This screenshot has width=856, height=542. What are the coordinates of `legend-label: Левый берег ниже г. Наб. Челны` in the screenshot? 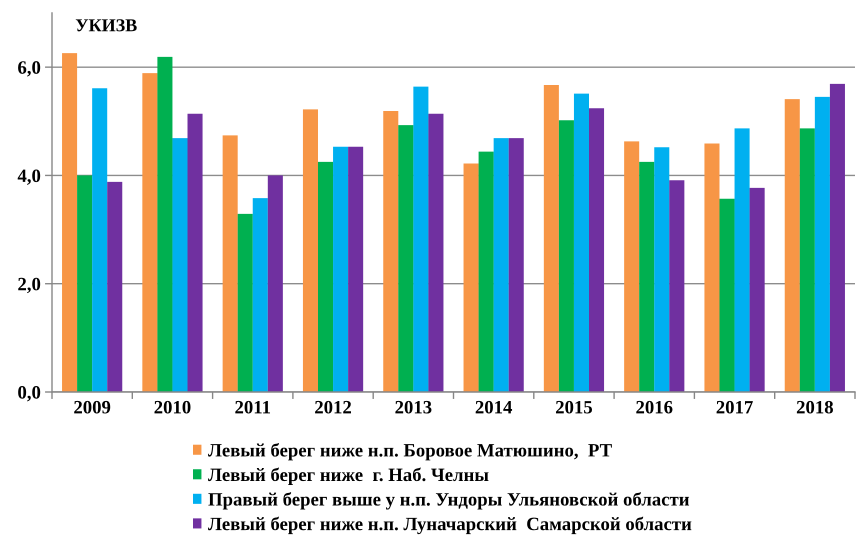 It's located at (348, 476).